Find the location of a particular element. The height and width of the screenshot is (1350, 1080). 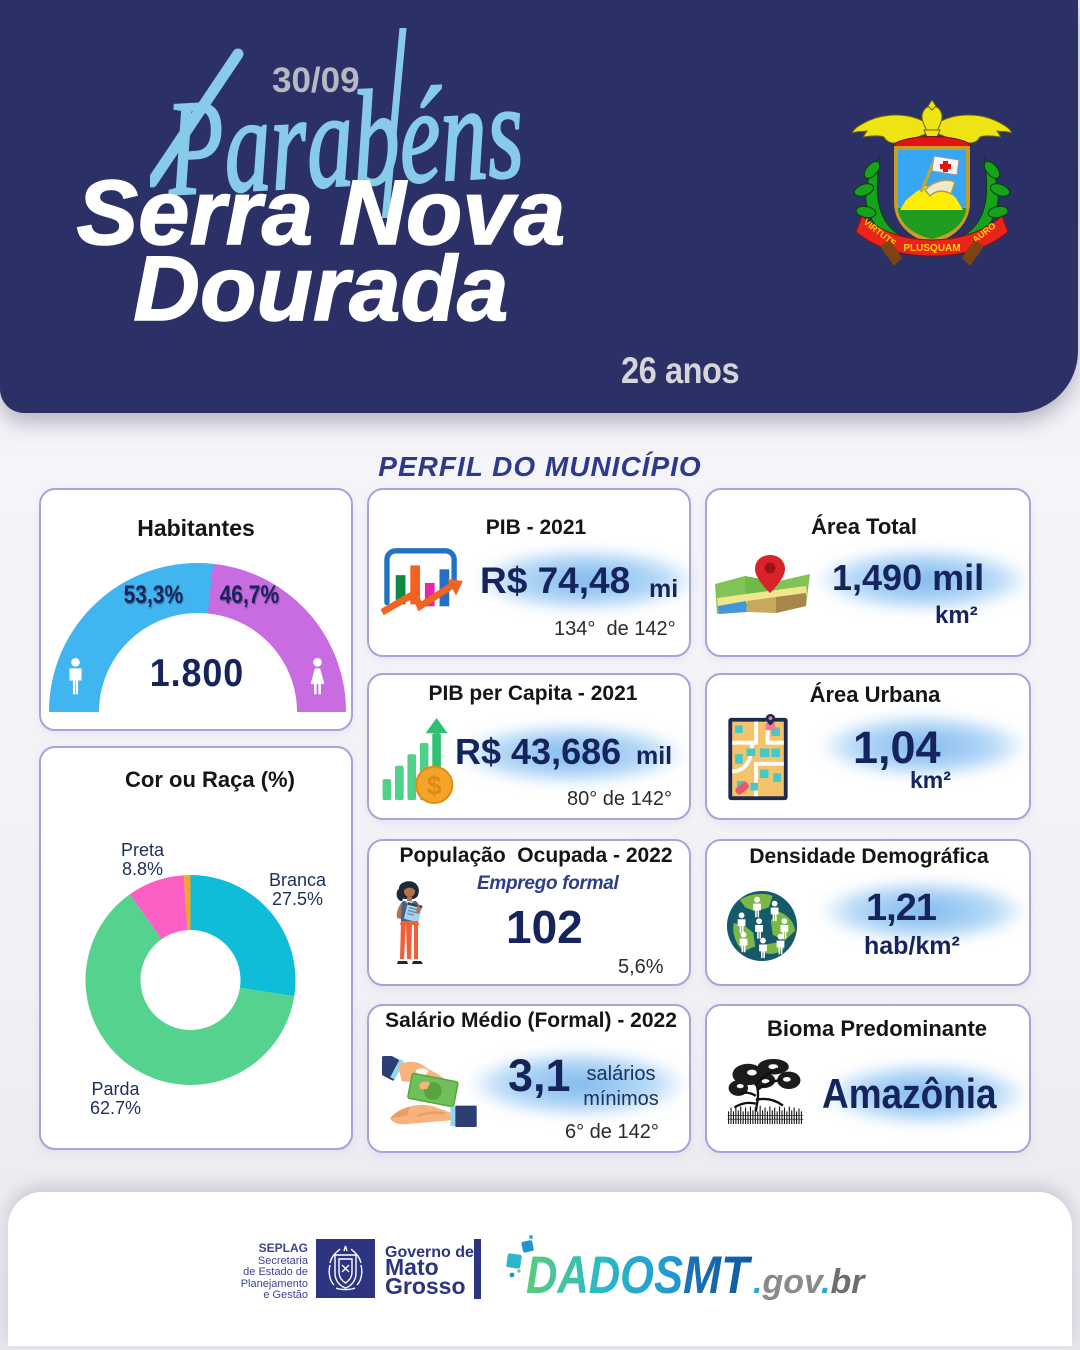

svg-text: MT is located at coordinates (718, 1275).